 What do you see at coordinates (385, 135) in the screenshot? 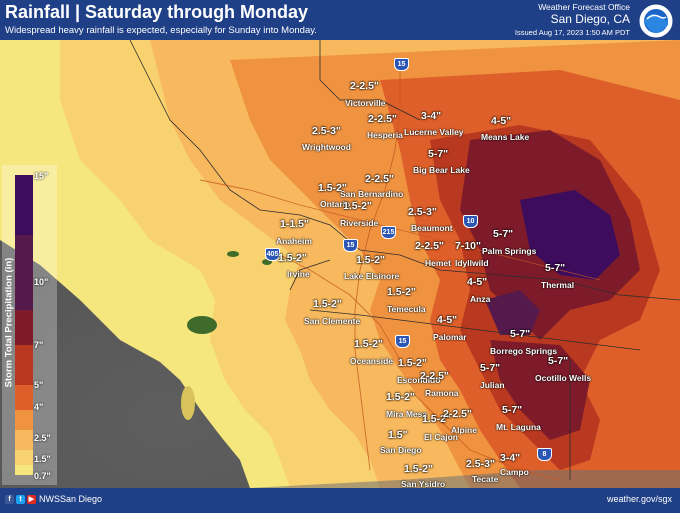
I see `place-label: Hesperia` at bounding box center [385, 135].